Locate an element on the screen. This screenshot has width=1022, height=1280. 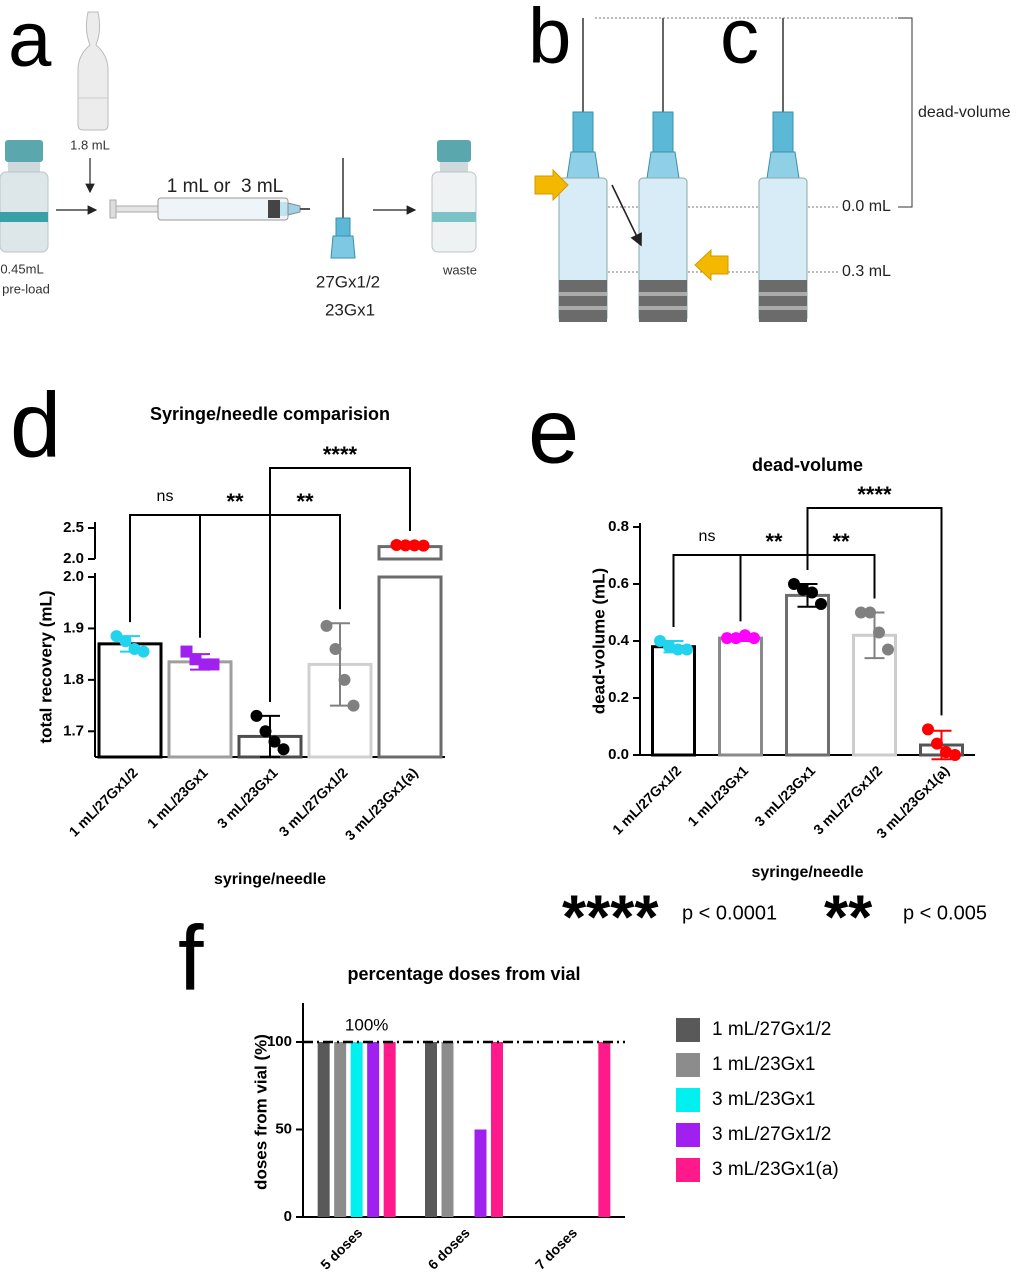
y-tick-label: 0.0 is located at coordinates (618, 754).